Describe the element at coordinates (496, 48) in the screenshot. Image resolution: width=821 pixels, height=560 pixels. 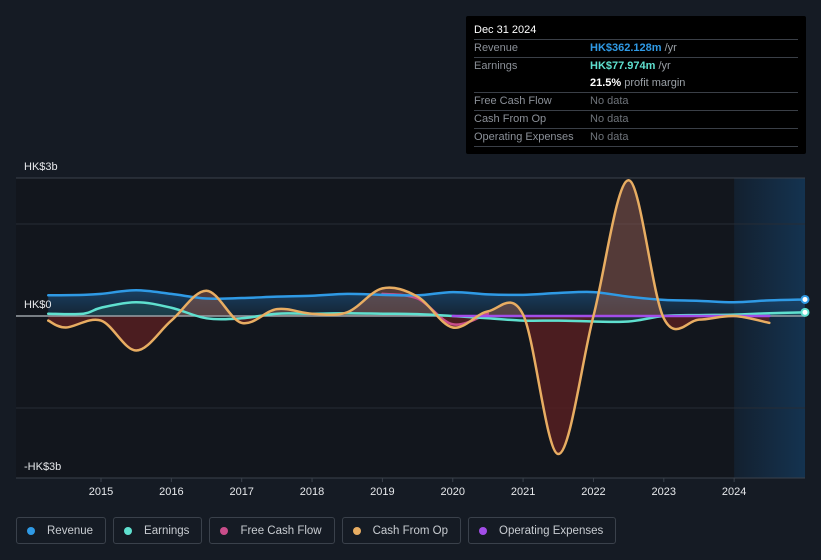
I see `tooltip-label: Revenue` at that location.